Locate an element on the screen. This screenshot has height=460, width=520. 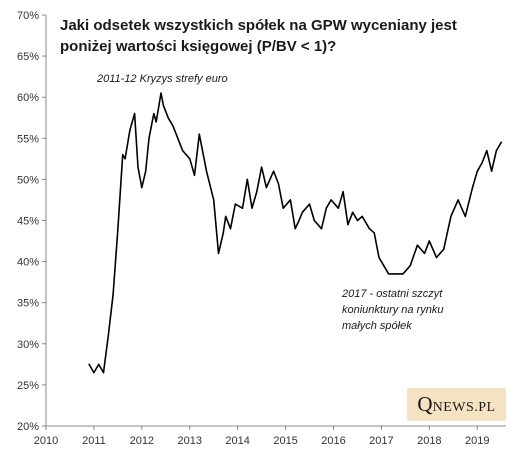
y-tick-label: 25% is located at coordinates (28, 386).